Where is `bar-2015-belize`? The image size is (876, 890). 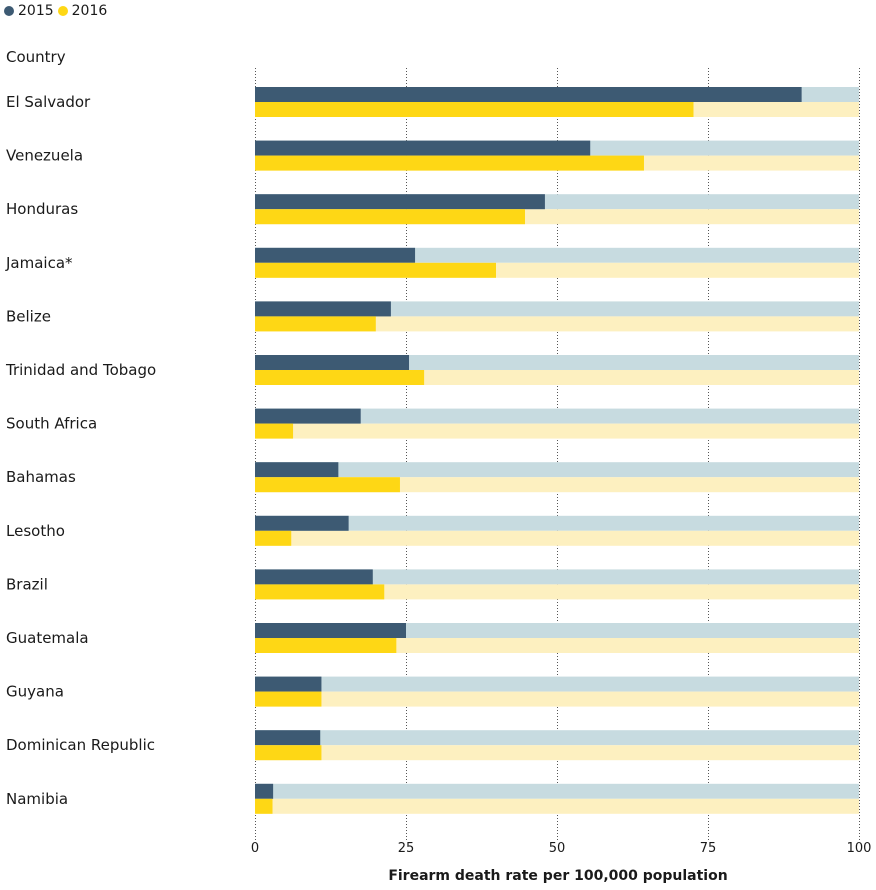
bar-2015-belize is located at coordinates (323, 309).